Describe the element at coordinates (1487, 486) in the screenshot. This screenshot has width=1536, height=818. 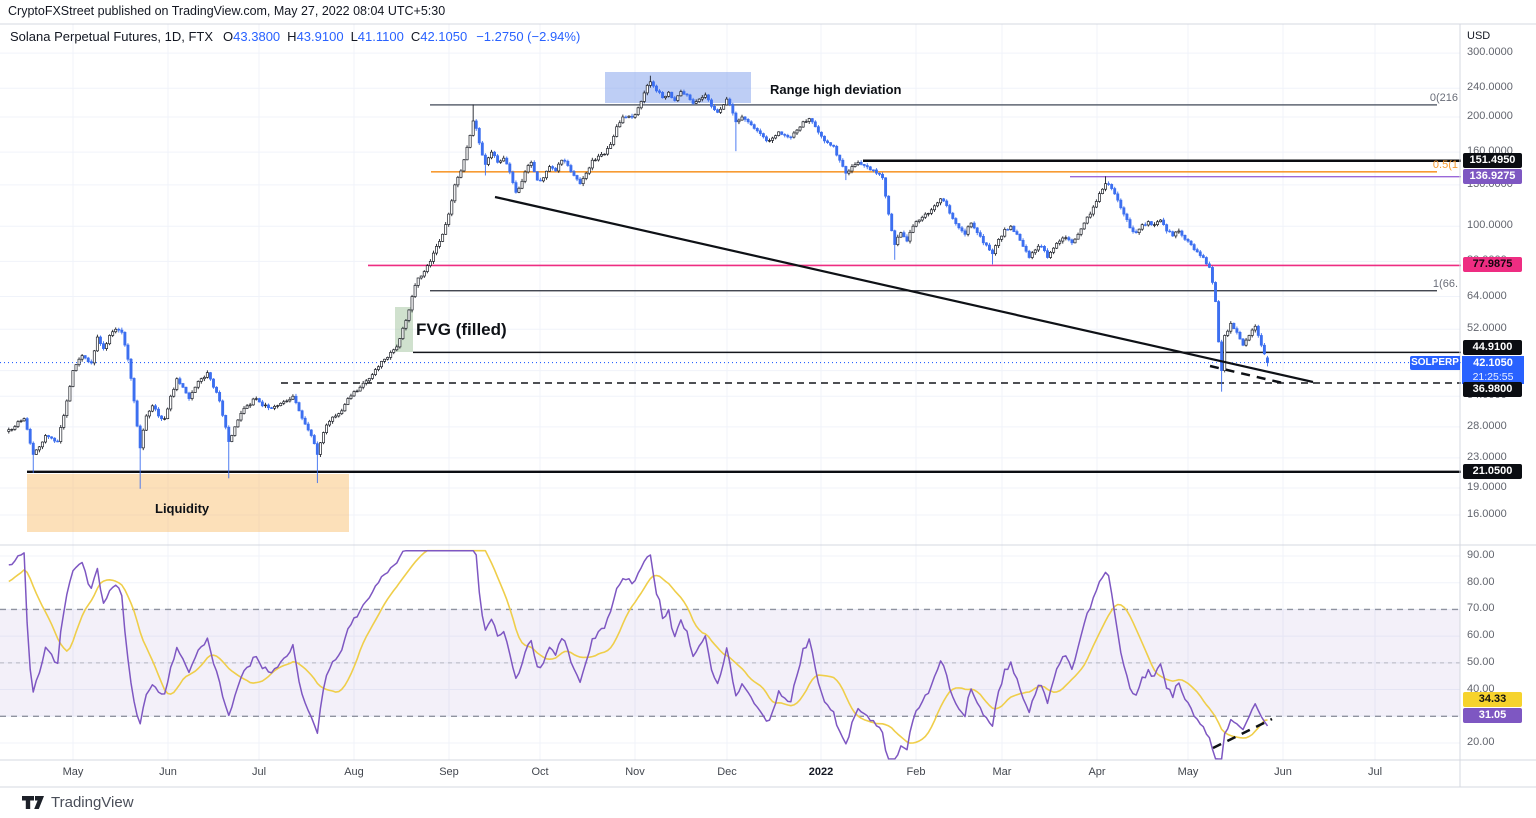
I see `price-tick: 19.0000` at that location.